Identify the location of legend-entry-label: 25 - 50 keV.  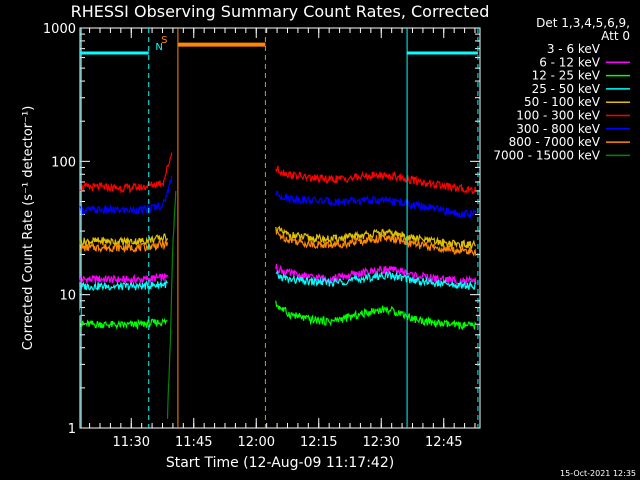
(566, 89).